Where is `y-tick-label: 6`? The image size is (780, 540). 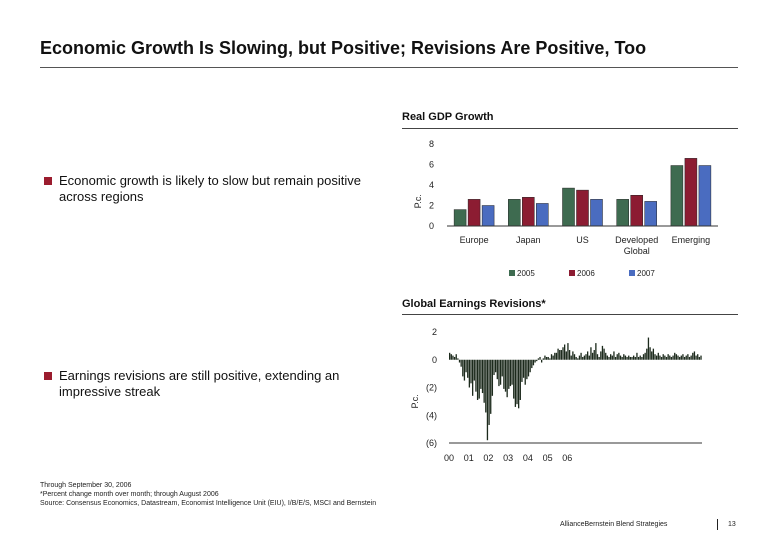 y-tick-label: 6 is located at coordinates (431, 165).